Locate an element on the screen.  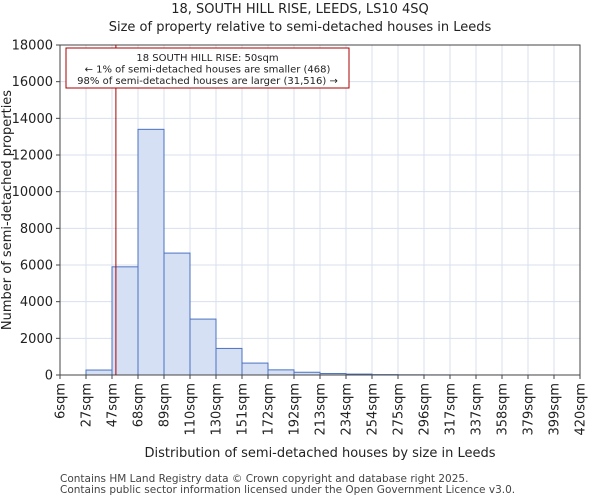
annotation-border is located at coordinates (207, 68).